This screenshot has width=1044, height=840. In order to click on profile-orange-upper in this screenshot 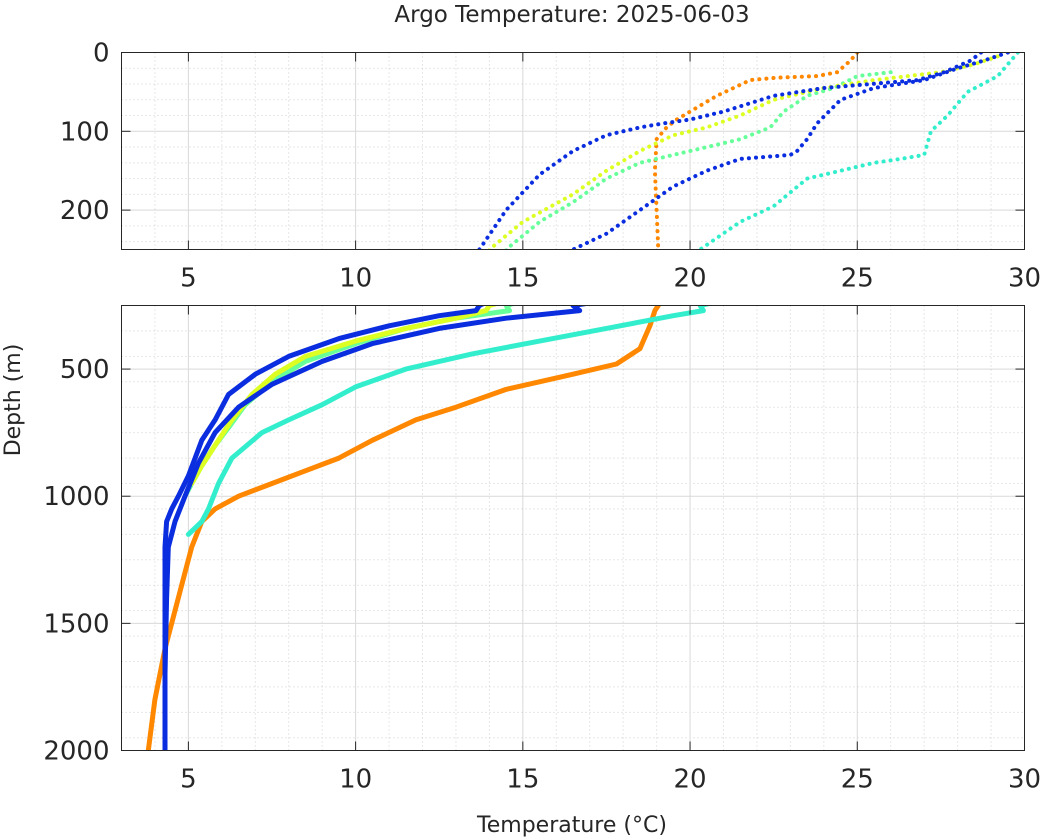, I will do `click(756, 151)`.